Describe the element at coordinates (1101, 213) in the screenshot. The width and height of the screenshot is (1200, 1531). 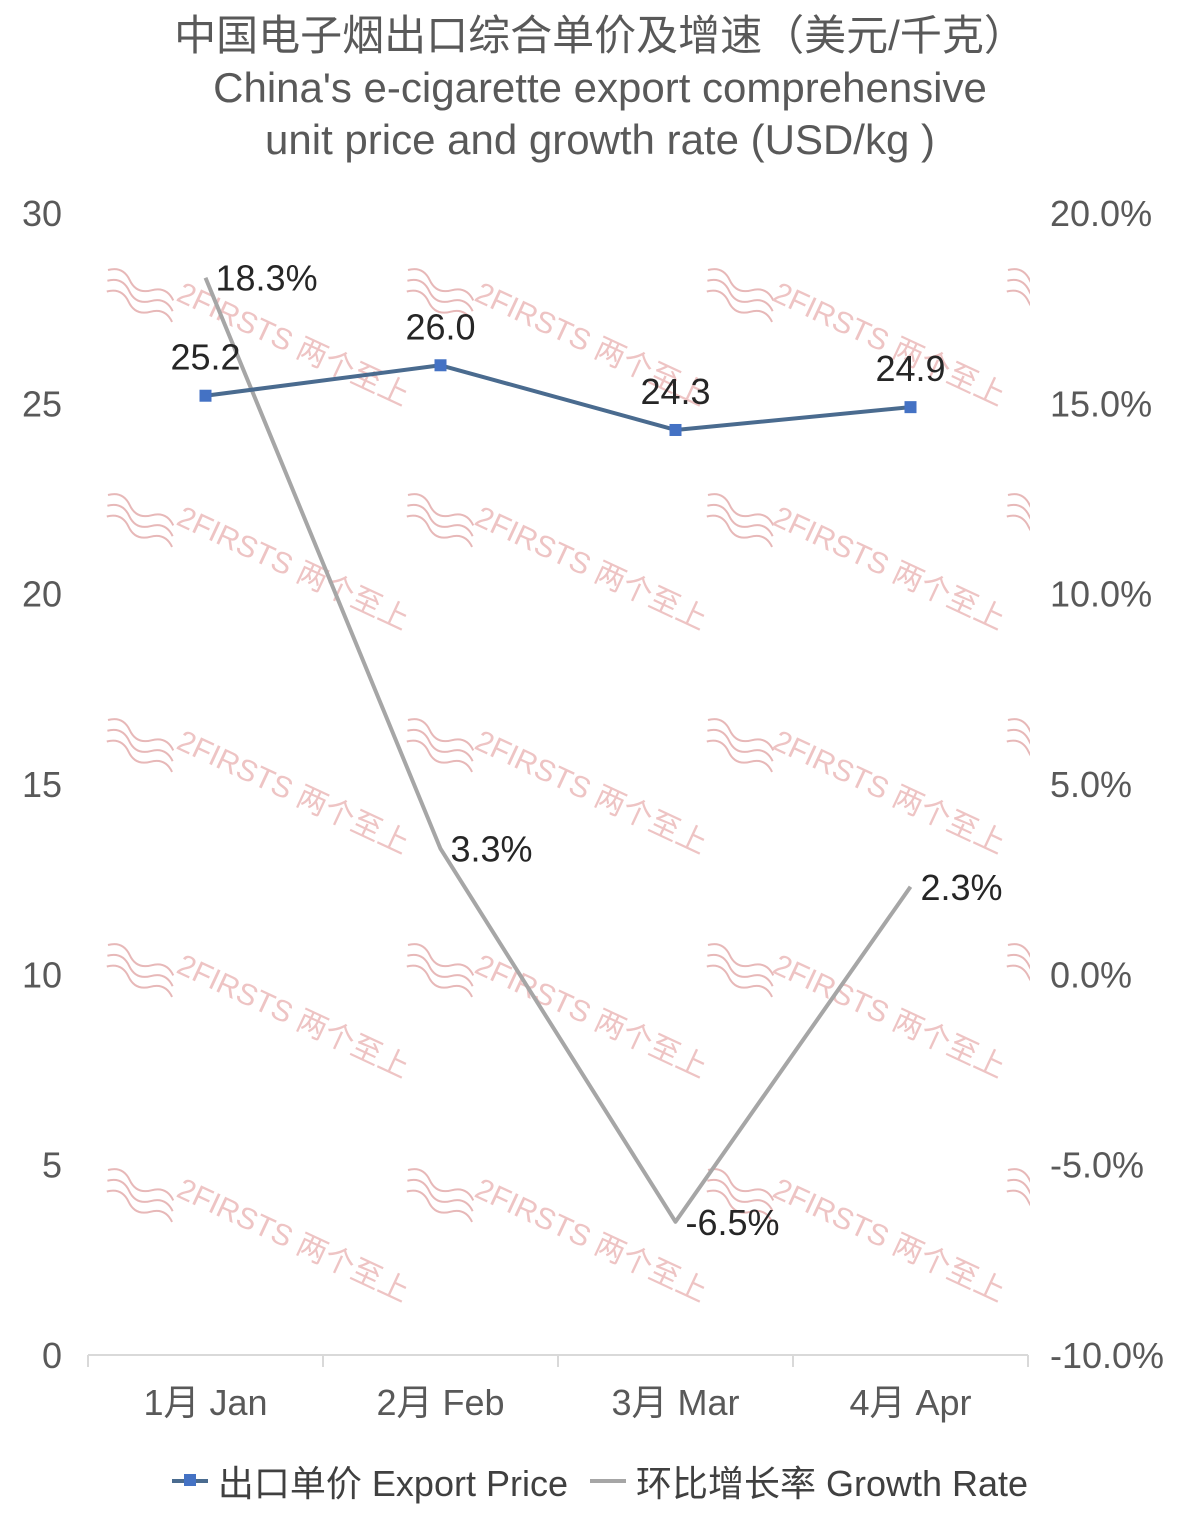
I see `y-right-tick-label: 20.0%` at that location.